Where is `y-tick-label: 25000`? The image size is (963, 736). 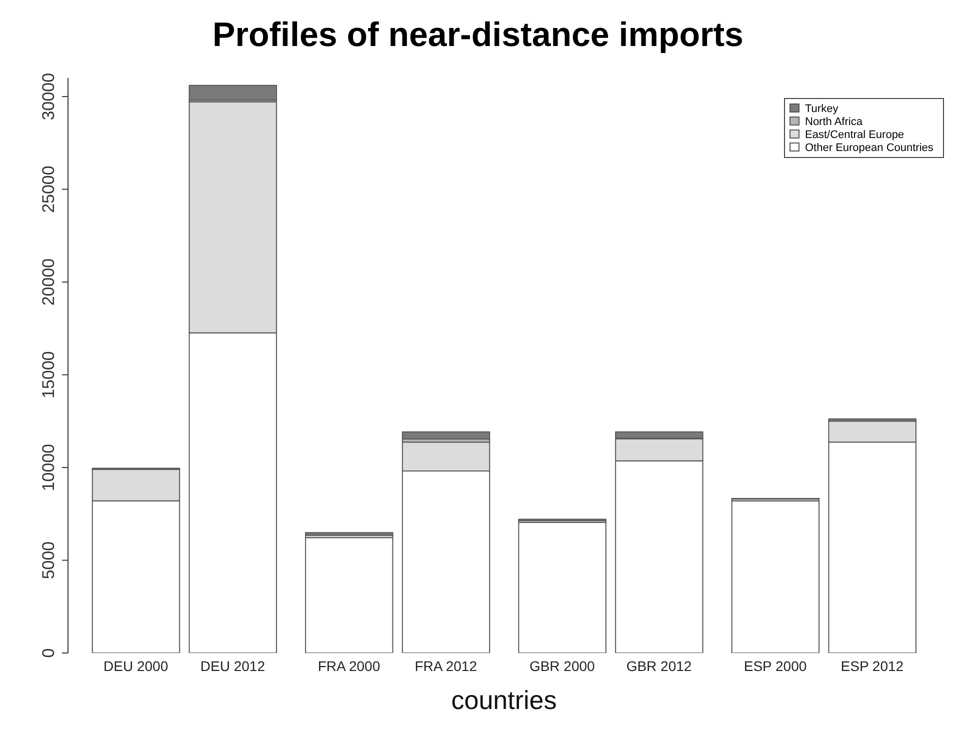 y-tick-label: 25000 is located at coordinates (48, 189).